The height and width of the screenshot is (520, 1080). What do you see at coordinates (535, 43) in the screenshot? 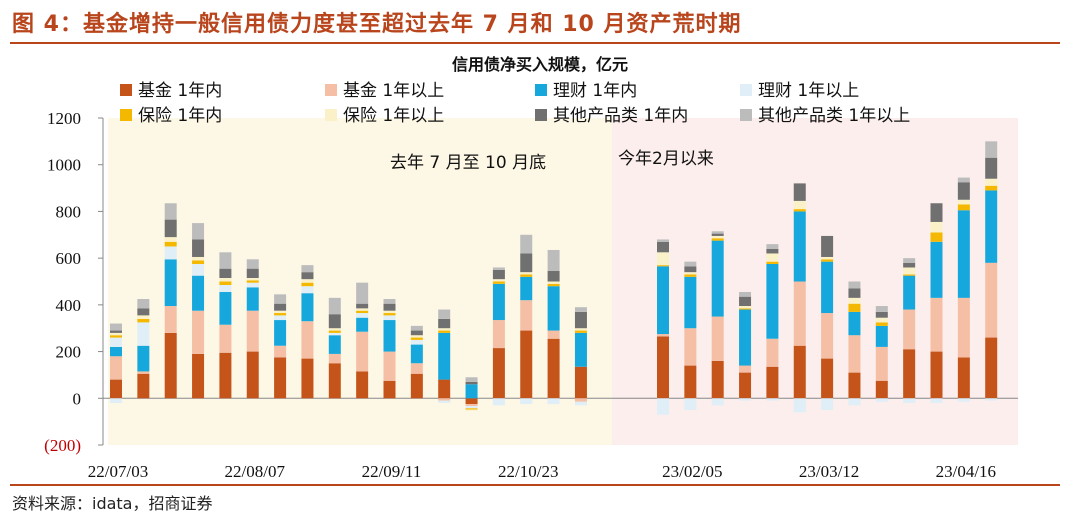
I see `title-rule` at bounding box center [535, 43].